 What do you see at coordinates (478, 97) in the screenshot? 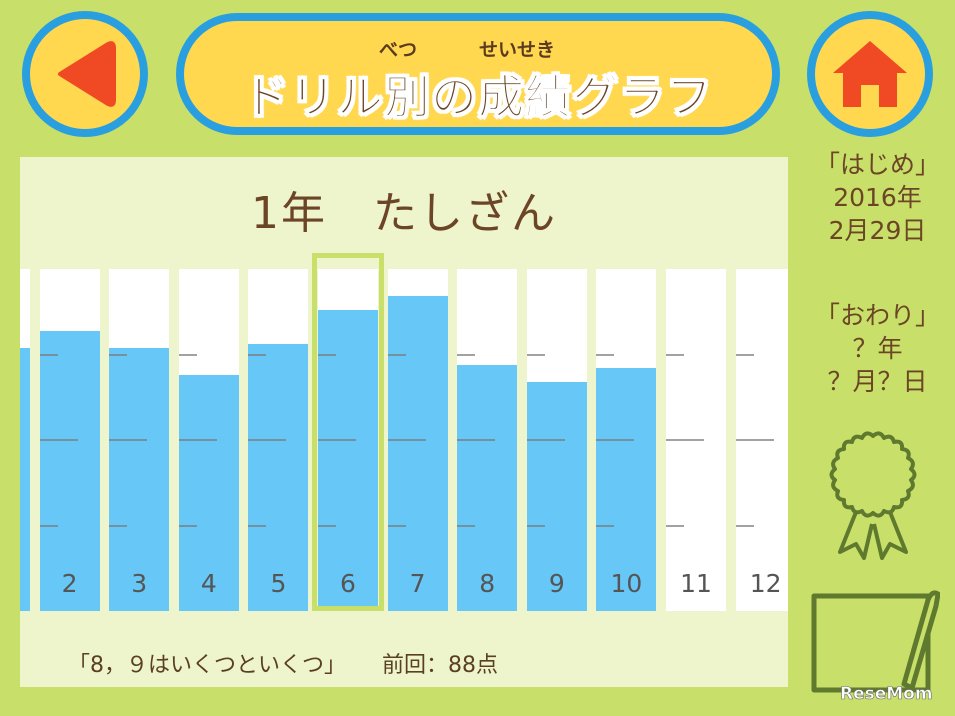
I see `page-title: ドリル別の成績グラフ` at bounding box center [478, 97].